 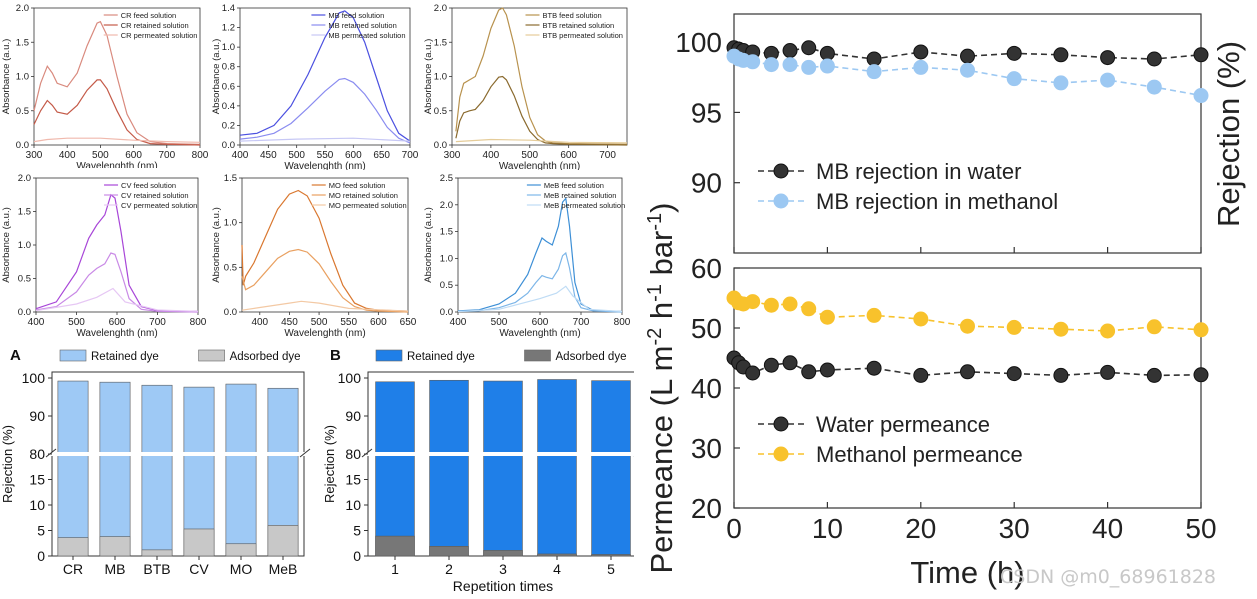 What do you see at coordinates (591, 357) in the screenshot?
I see `legend-label: Adsorbed dye` at bounding box center [591, 357].